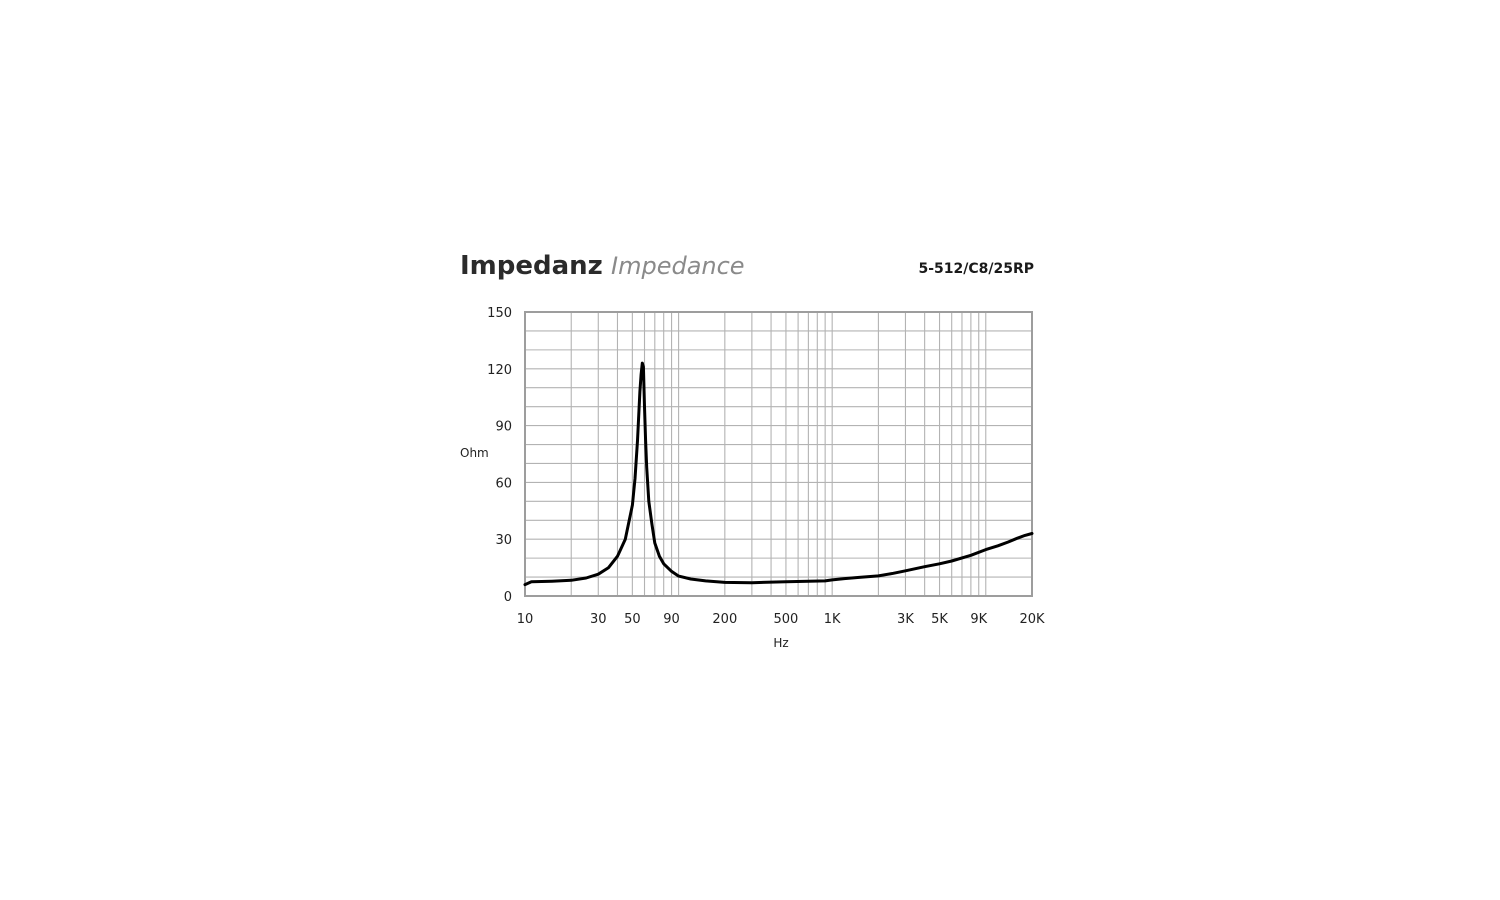 This screenshot has width=1500, height=900. What do you see at coordinates (503, 427) in the screenshot?
I see `y-tick-label: 90` at bounding box center [503, 427].